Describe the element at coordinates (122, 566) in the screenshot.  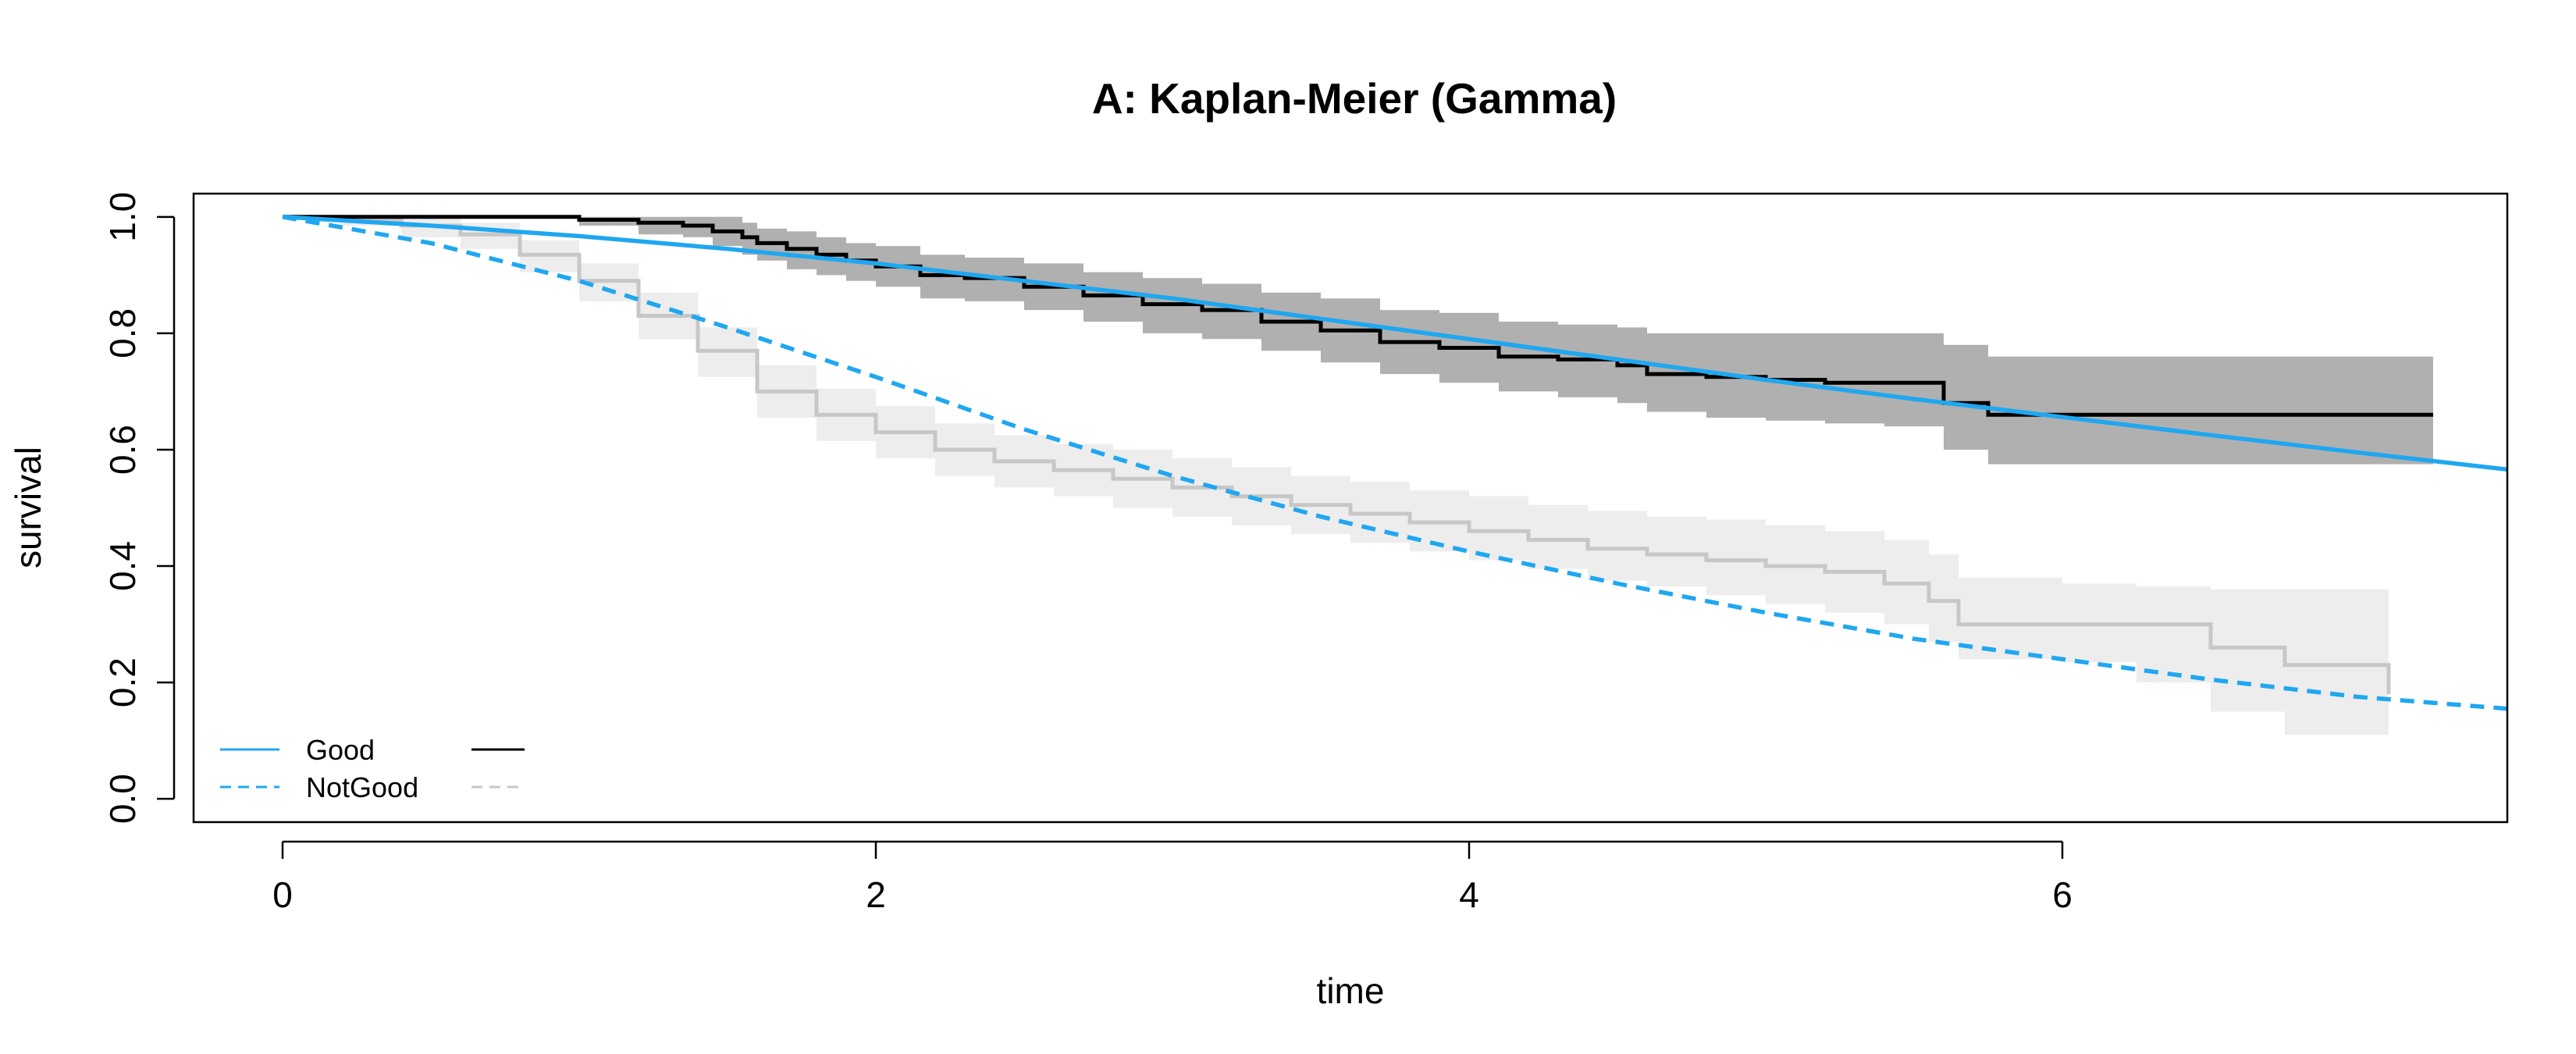
I see `y-tick-label: 0.4` at that location.